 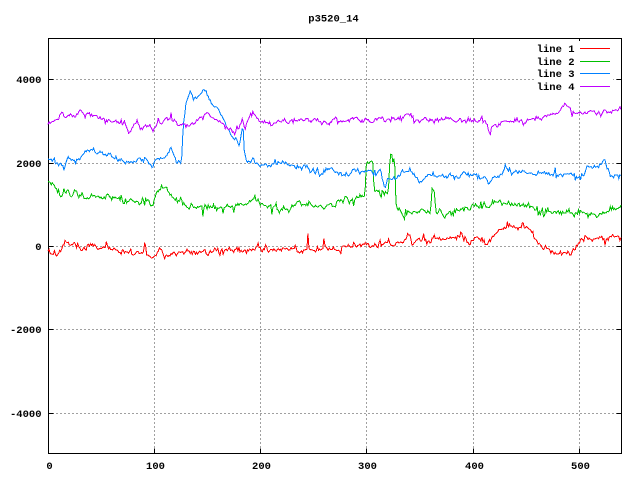 What do you see at coordinates (556, 88) in the screenshot?
I see `svg-text: line 4` at bounding box center [556, 88].